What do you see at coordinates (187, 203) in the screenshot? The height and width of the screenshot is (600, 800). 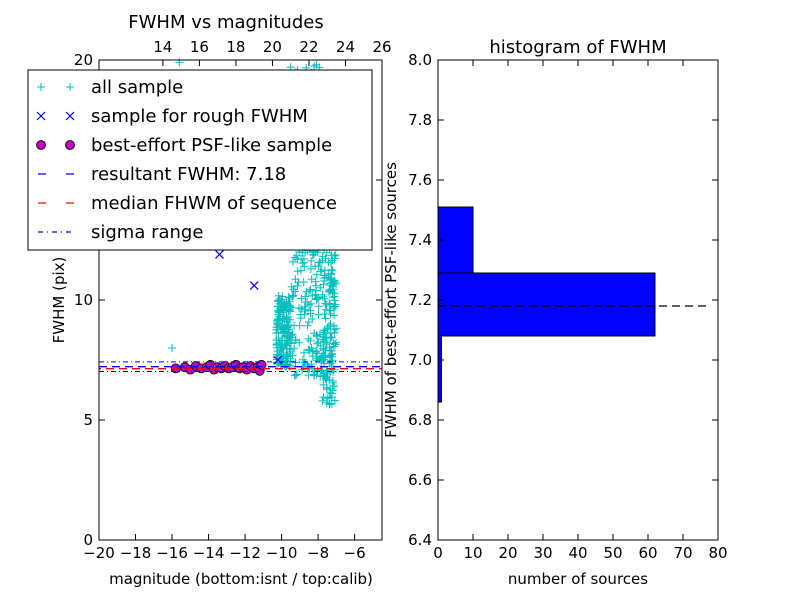 I see `legend-entry: median FHWM of sequence` at bounding box center [187, 203].